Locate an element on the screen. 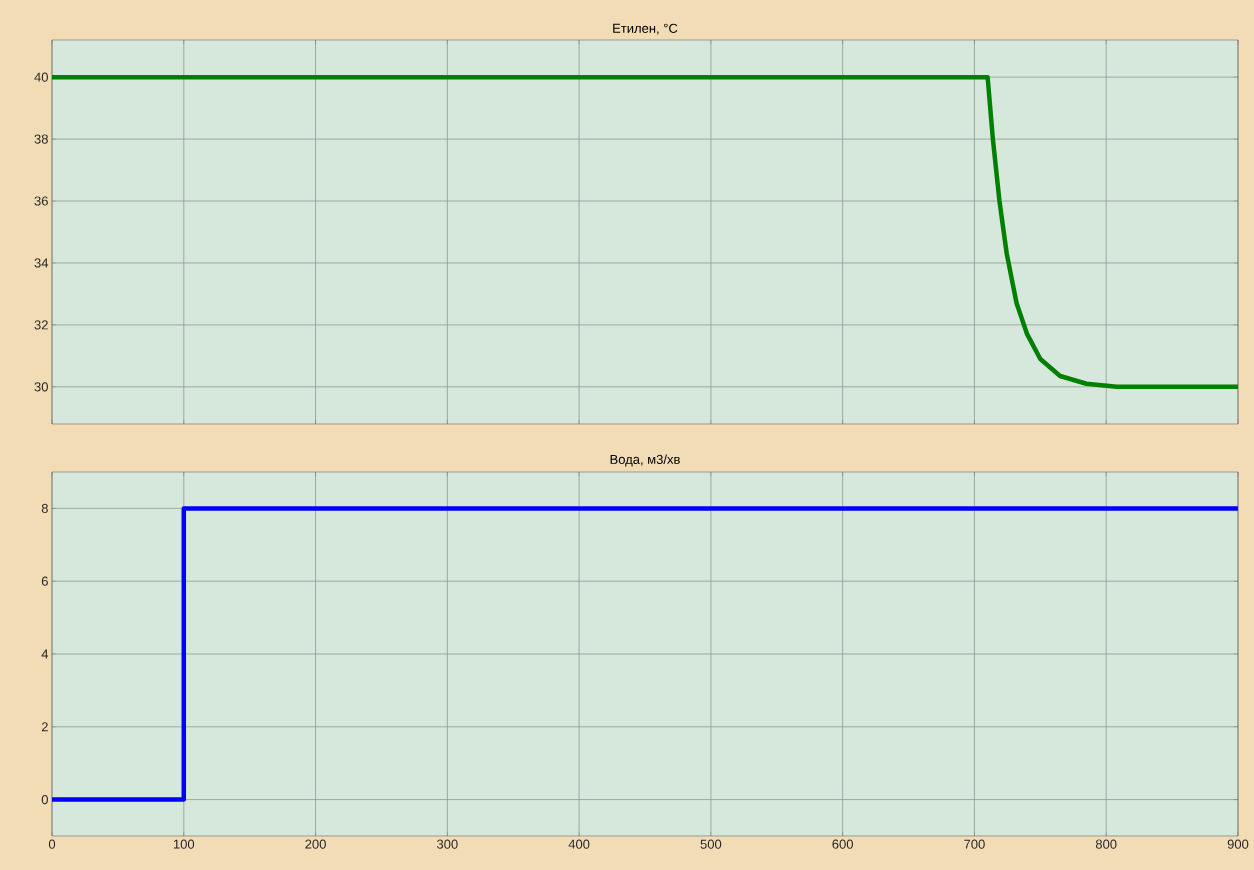 The height and width of the screenshot is (870, 1254). chart-title: Етилен, °C is located at coordinates (645, 29).